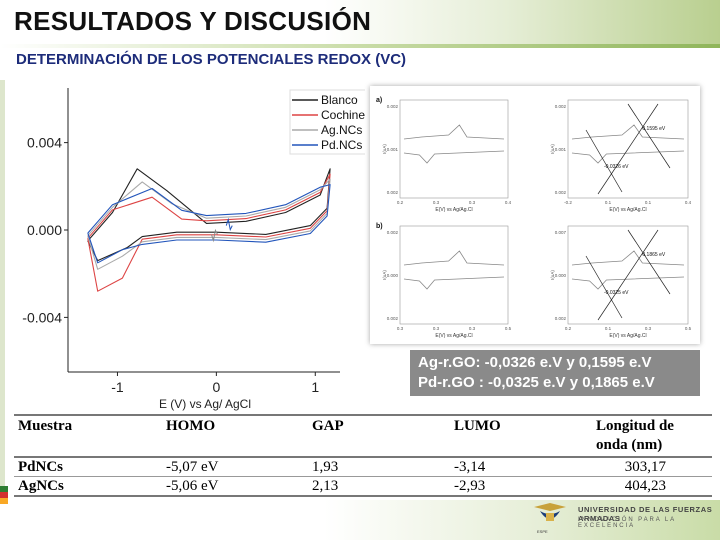  I want to click on inset-x-tick-label: 0.4, so click(508, 202).